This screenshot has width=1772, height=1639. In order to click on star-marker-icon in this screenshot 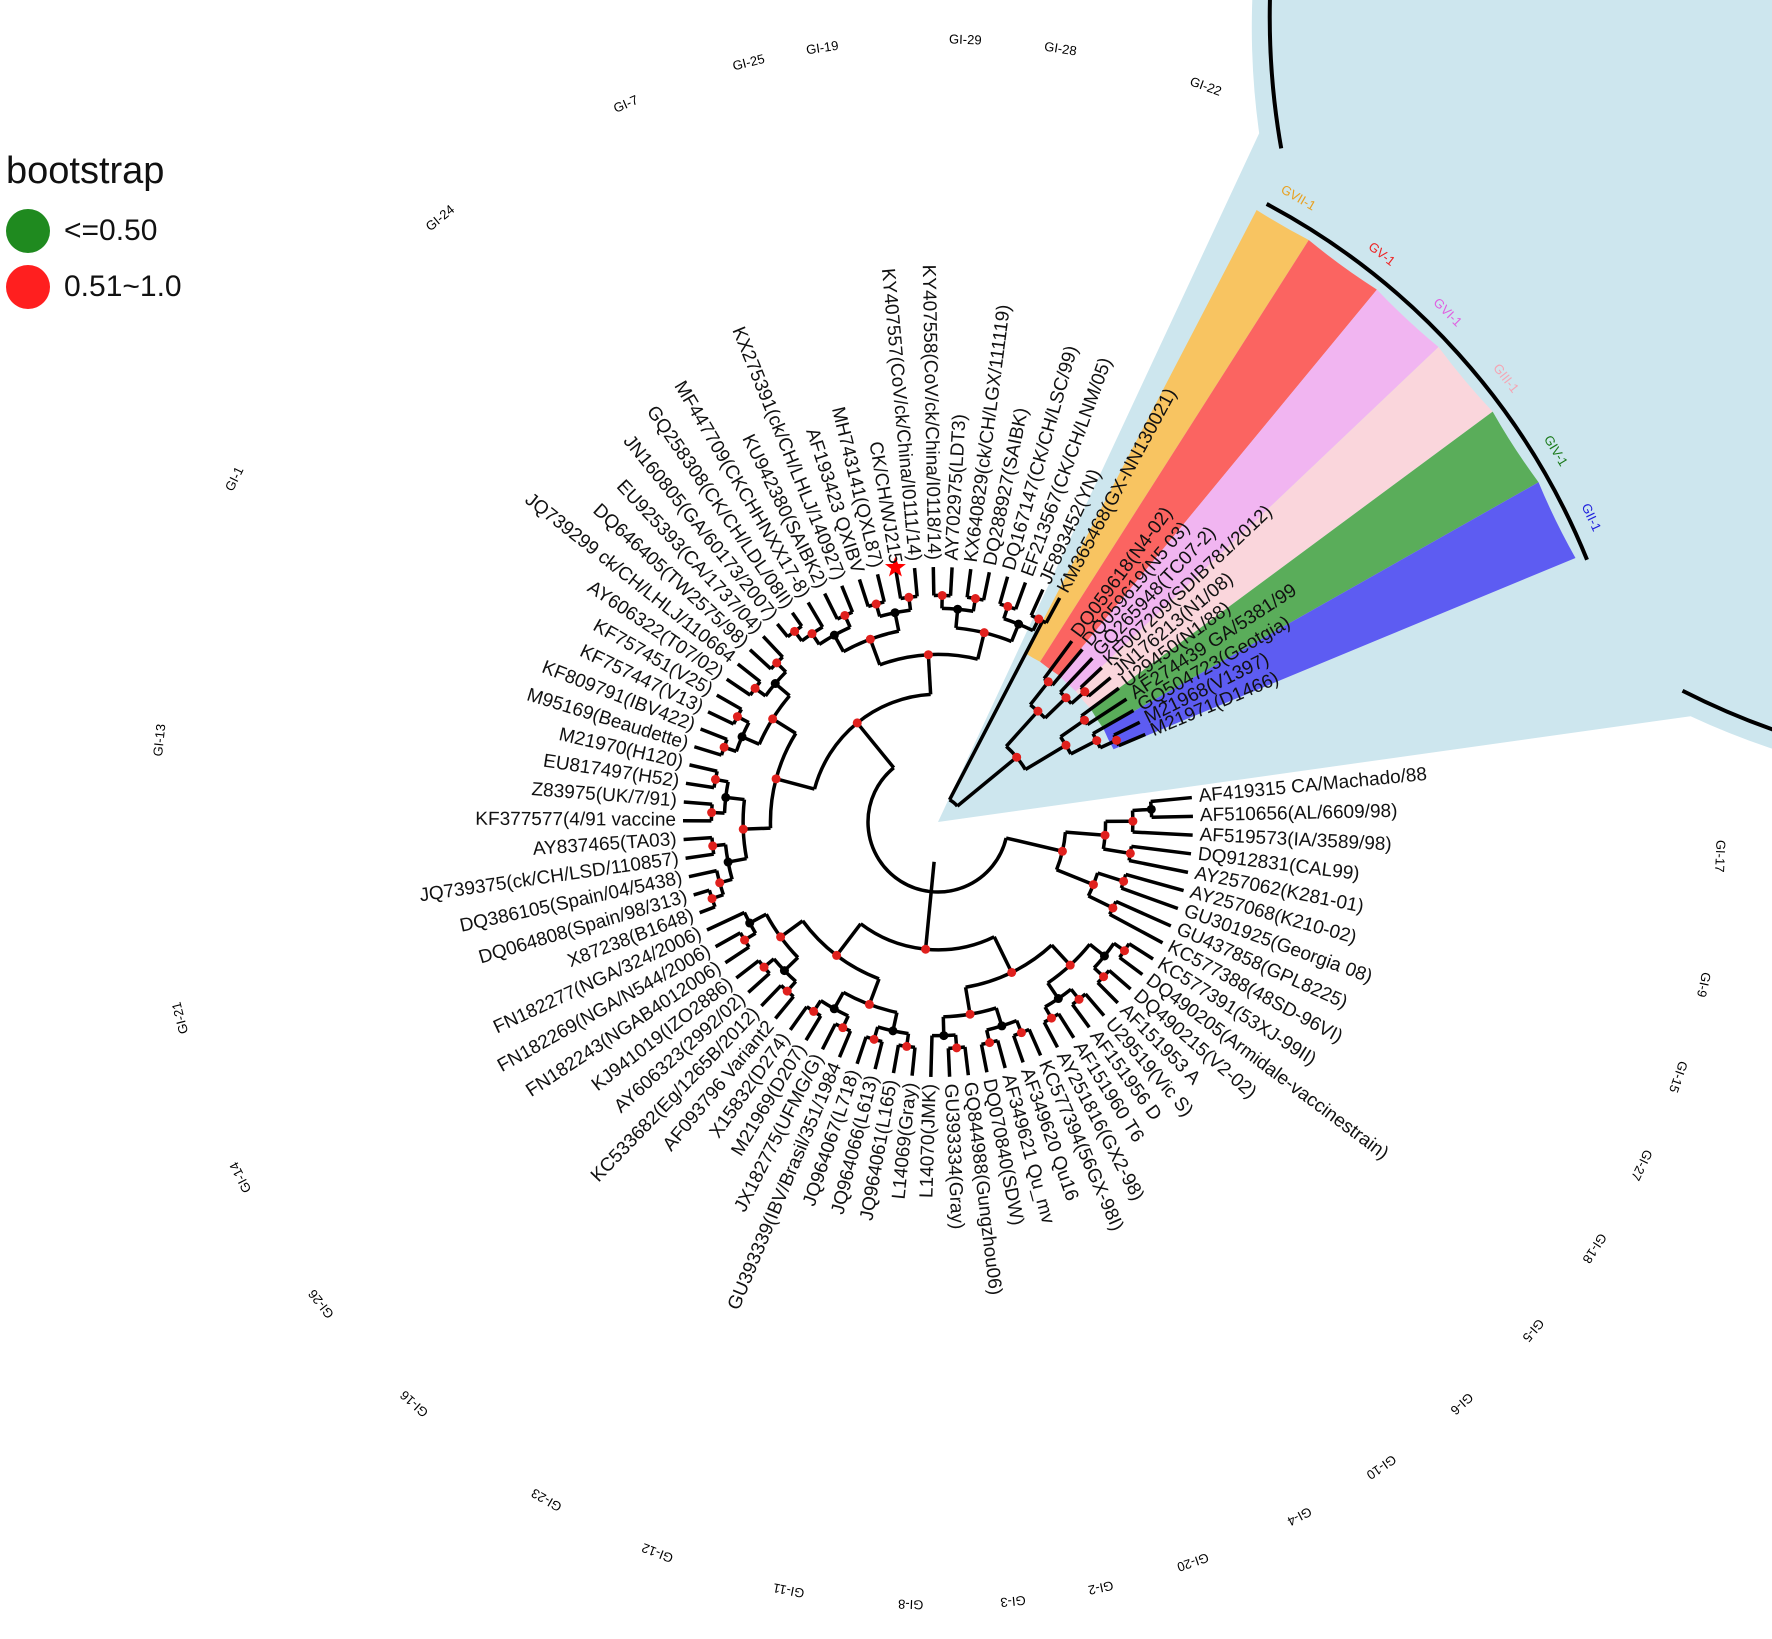, I will do `click(895, 566)`.